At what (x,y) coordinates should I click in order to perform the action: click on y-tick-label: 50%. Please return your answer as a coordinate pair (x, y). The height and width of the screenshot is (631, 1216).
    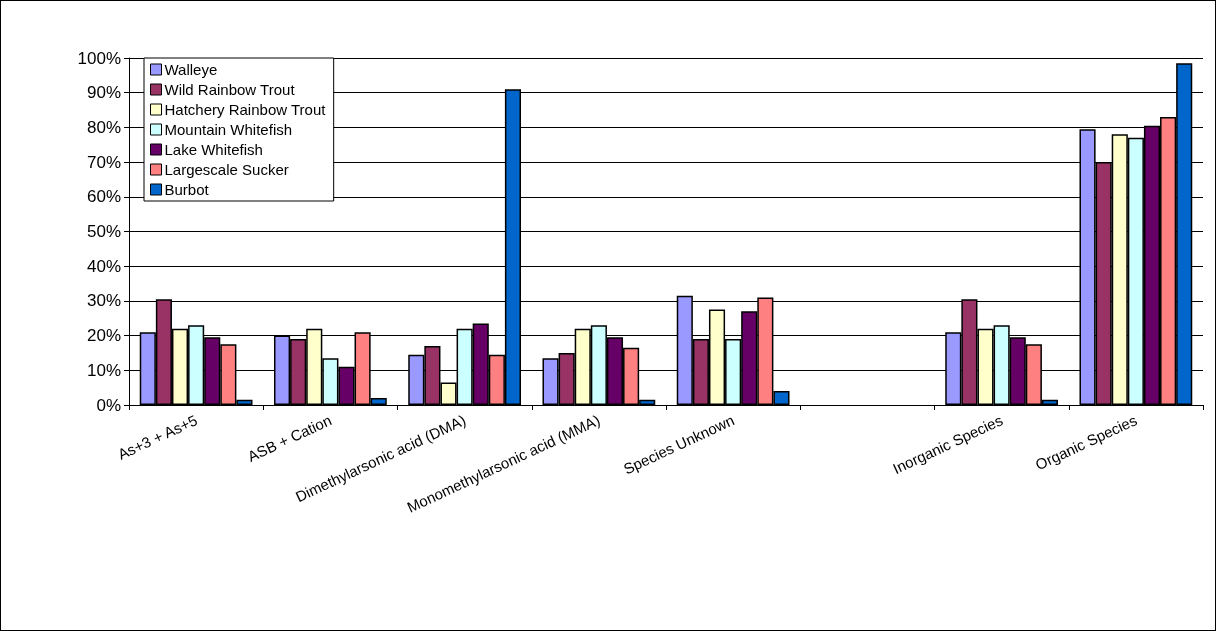
    Looking at the image, I should click on (103, 231).